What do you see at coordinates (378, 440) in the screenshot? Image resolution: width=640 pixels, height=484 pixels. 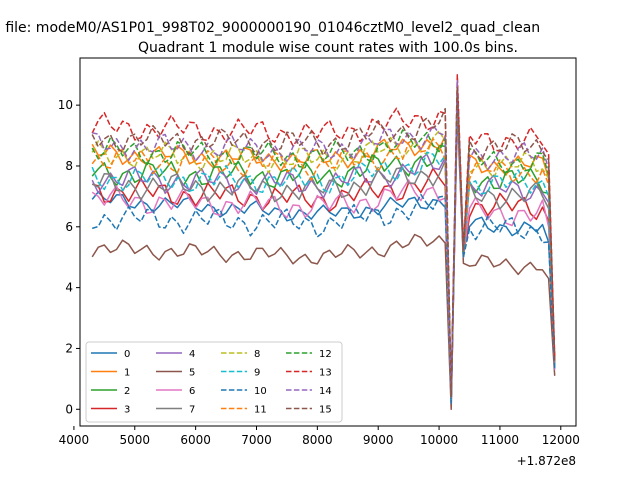 I see `x-tick-label: 9000` at bounding box center [378, 440].